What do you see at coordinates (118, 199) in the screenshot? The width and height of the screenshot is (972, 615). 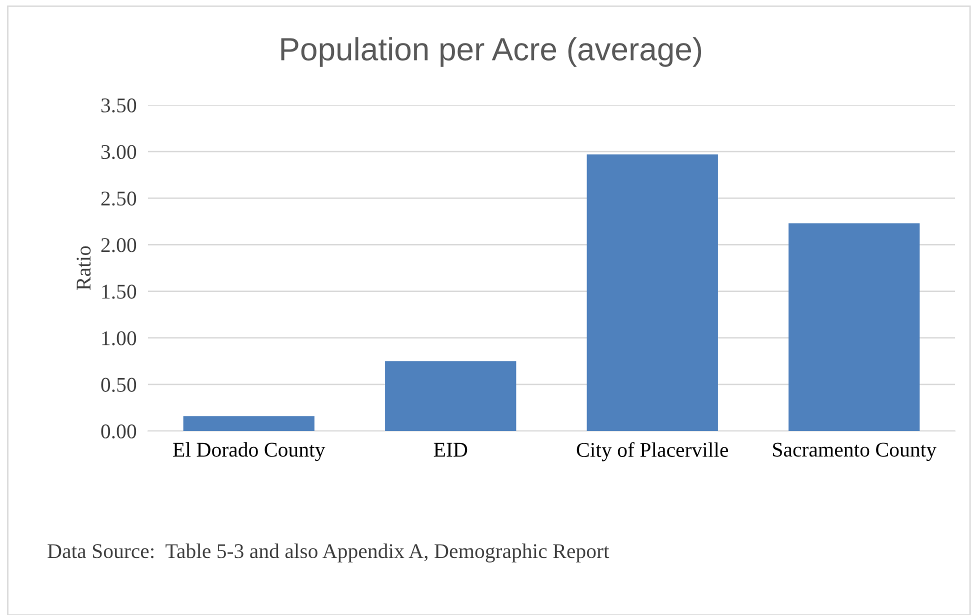 I see `y-tick-label: 2.50` at bounding box center [118, 199].